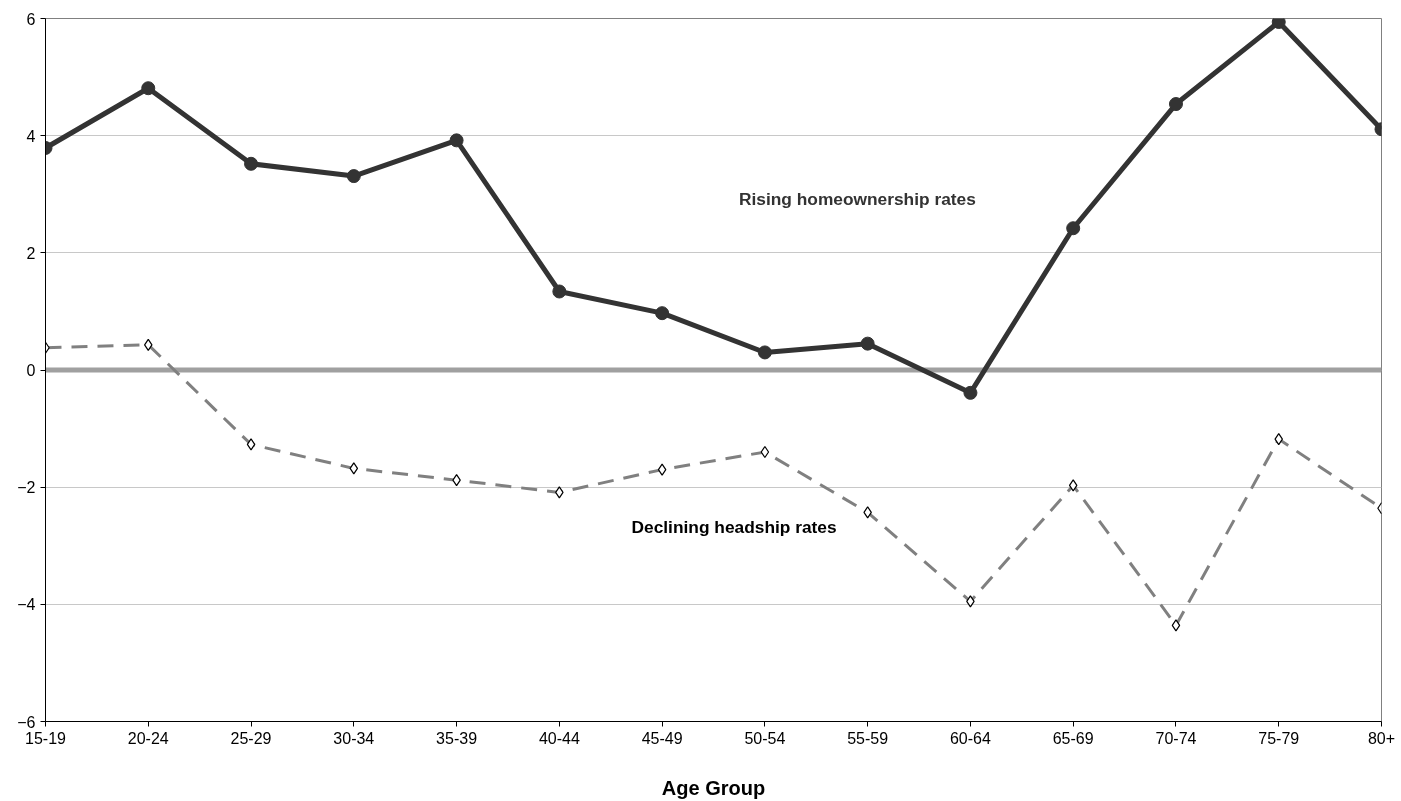  What do you see at coordinates (734, 526) in the screenshot?
I see `series-label: Declining headship rates` at bounding box center [734, 526].